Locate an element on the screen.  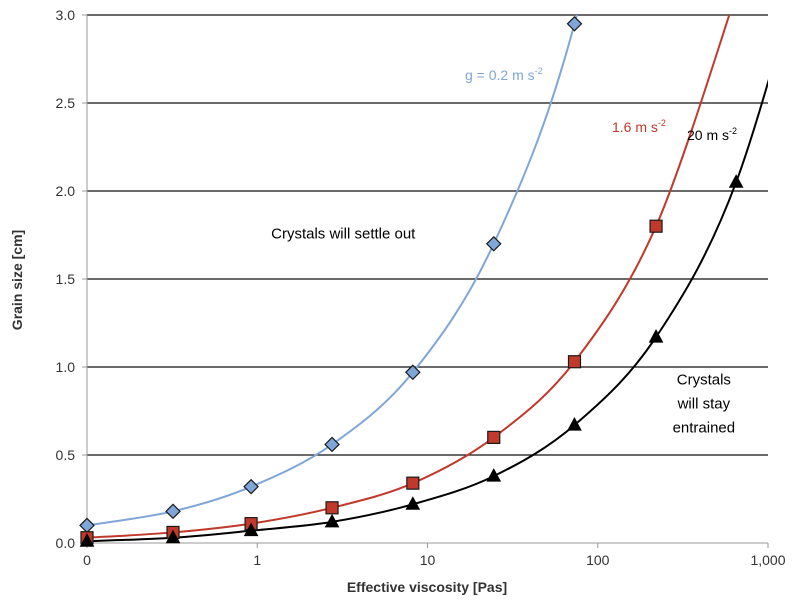
y-tick-label: 2.5 is located at coordinates (66, 103).